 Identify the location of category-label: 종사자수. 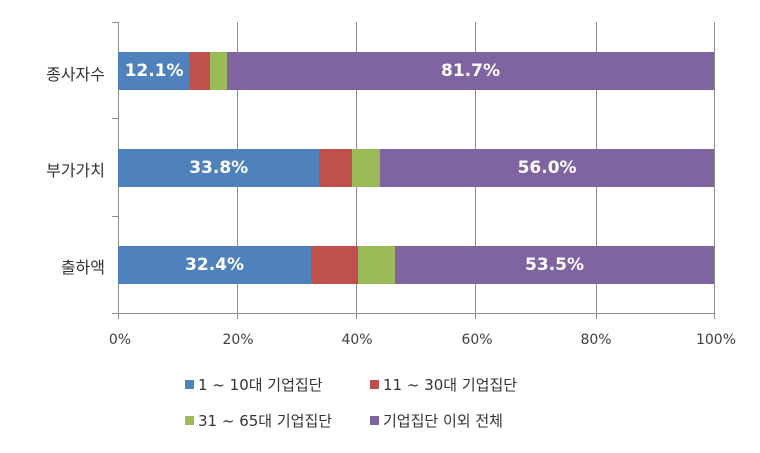
(75, 74).